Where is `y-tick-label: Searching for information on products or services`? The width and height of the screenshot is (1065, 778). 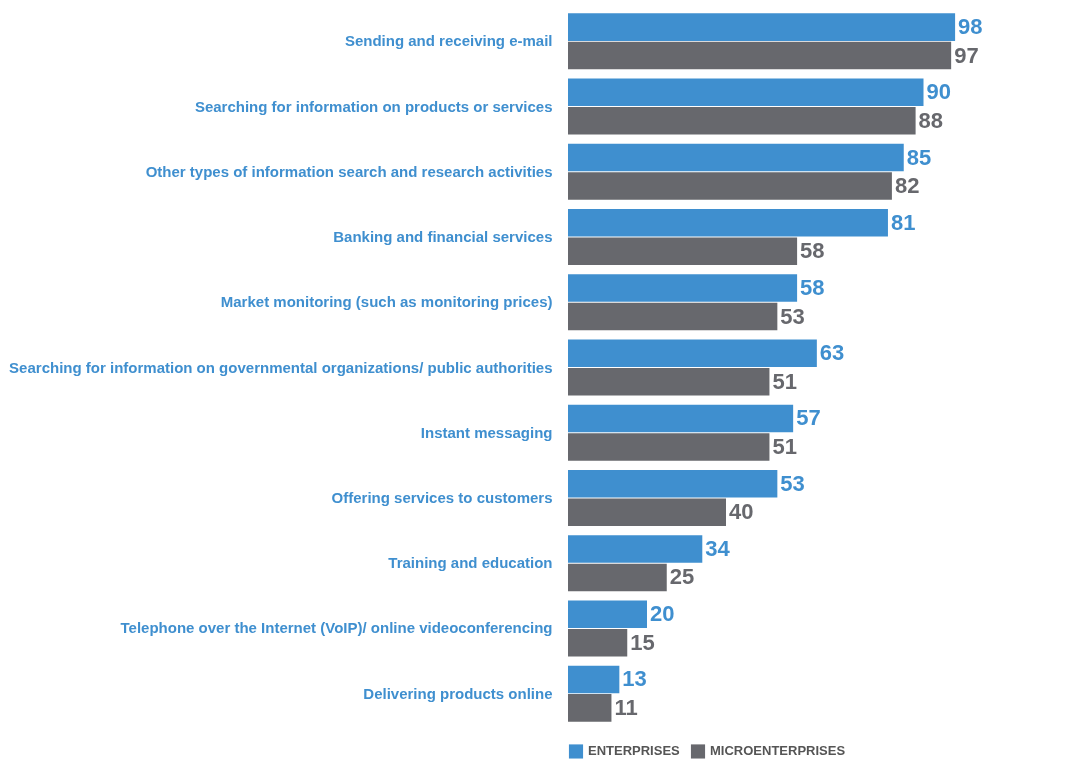
y-tick-label: Searching for information on products or services is located at coordinates (373, 106).